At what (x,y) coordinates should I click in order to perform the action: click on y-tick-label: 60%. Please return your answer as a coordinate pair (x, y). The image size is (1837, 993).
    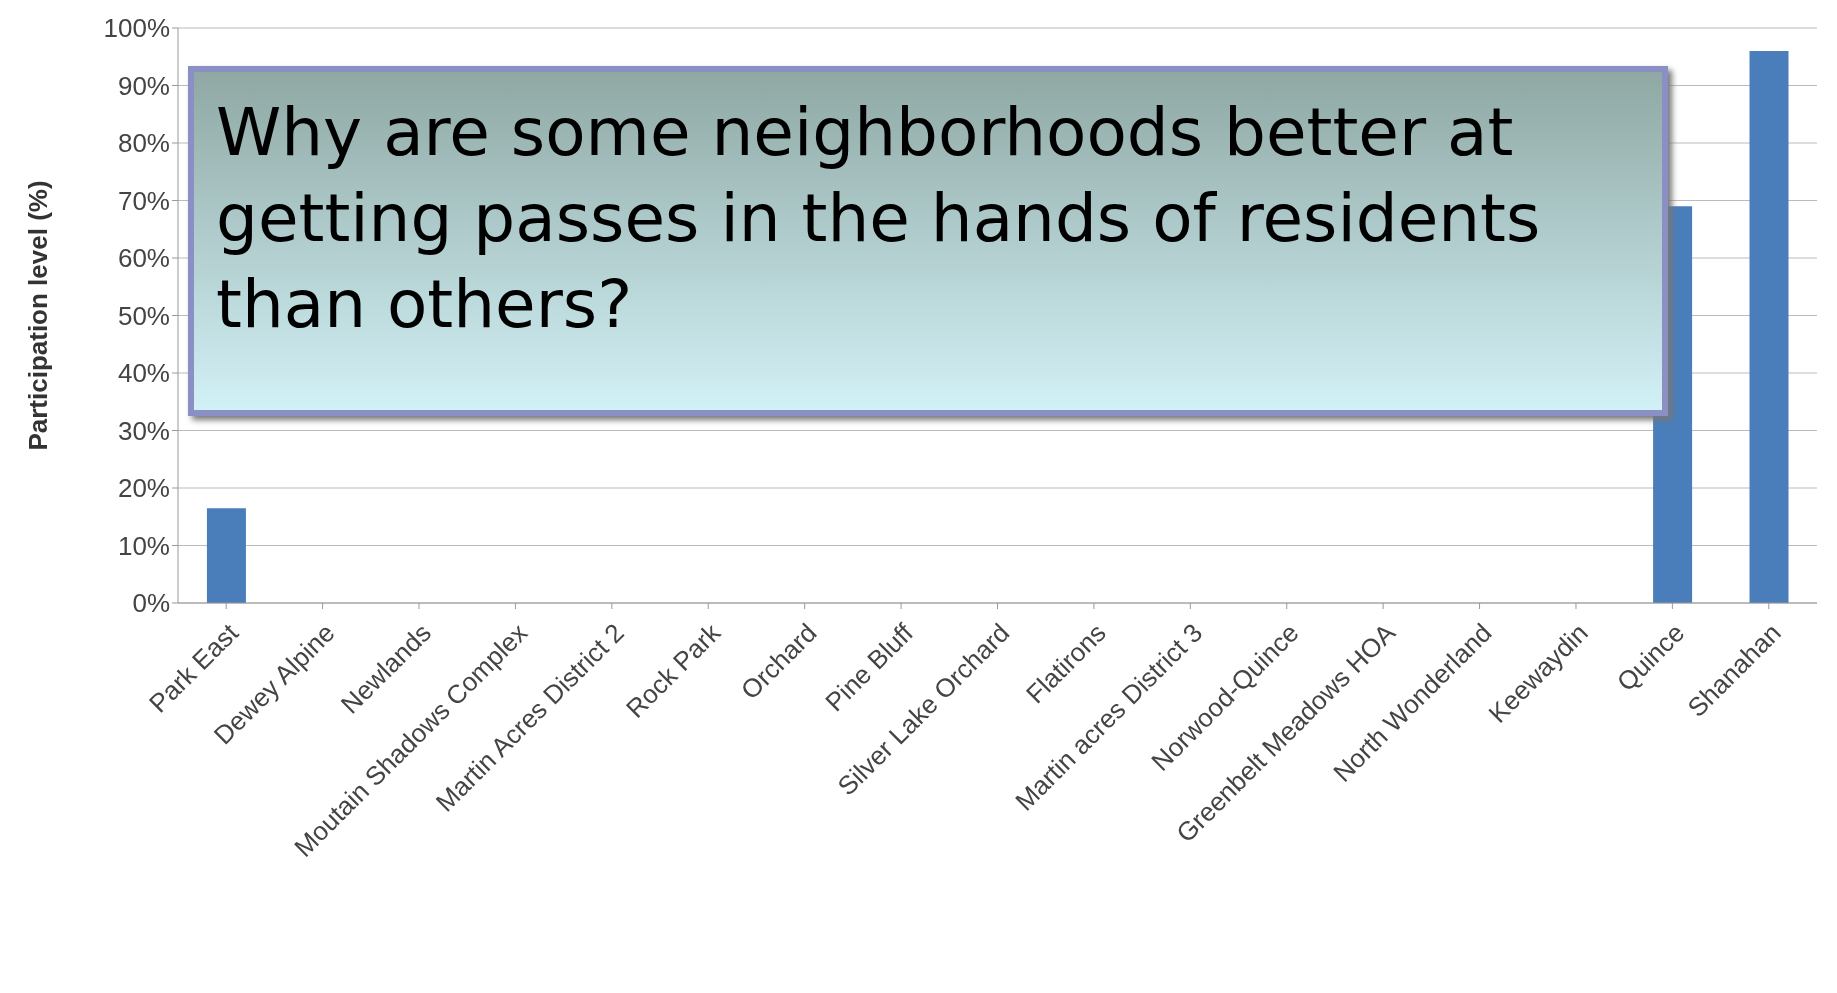
    Looking at the image, I should click on (143, 258).